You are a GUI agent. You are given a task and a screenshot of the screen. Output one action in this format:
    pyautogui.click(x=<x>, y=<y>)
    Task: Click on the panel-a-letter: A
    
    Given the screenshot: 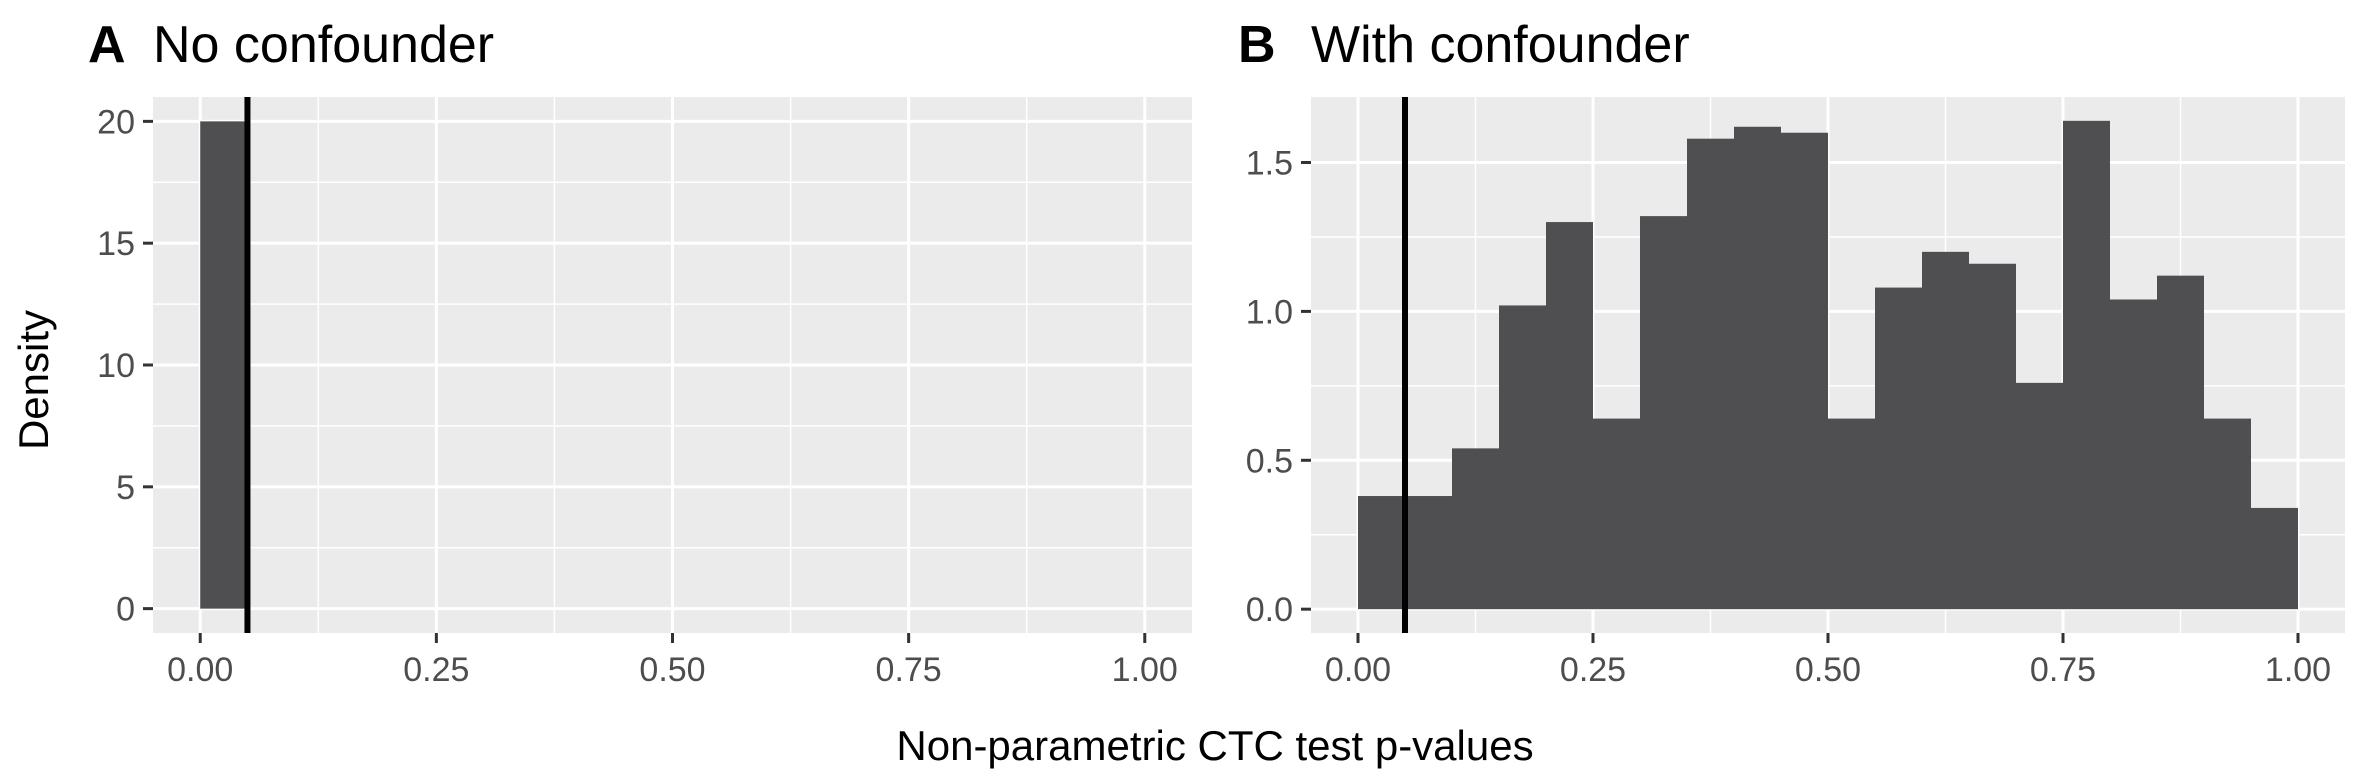 What is the action you would take?
    pyautogui.click(x=107, y=45)
    